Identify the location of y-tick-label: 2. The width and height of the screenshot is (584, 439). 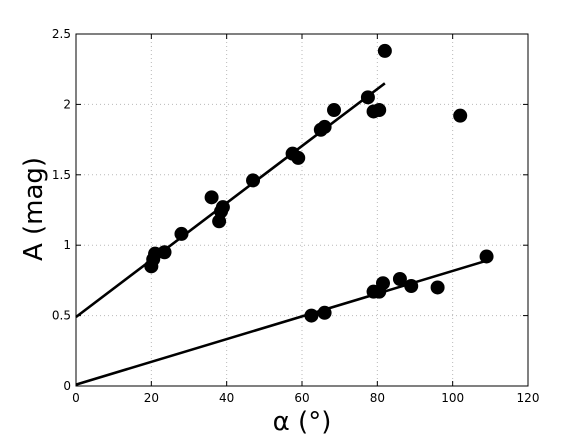
(67, 104).